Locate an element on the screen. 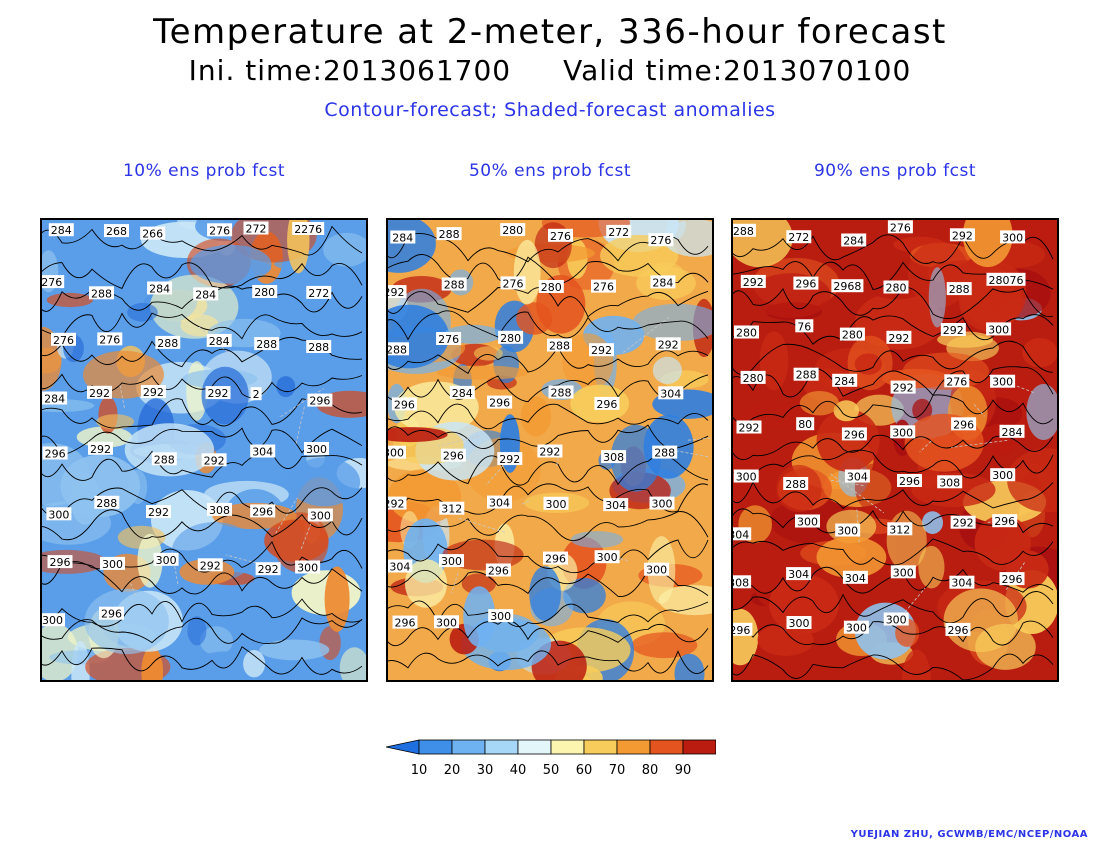 This screenshot has width=1100, height=850. panel-title-90: 90% ens prob fcst is located at coordinates (895, 171).